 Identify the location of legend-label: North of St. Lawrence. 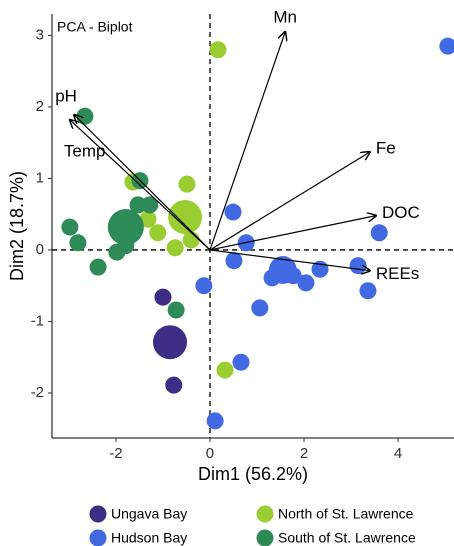
(346, 514).